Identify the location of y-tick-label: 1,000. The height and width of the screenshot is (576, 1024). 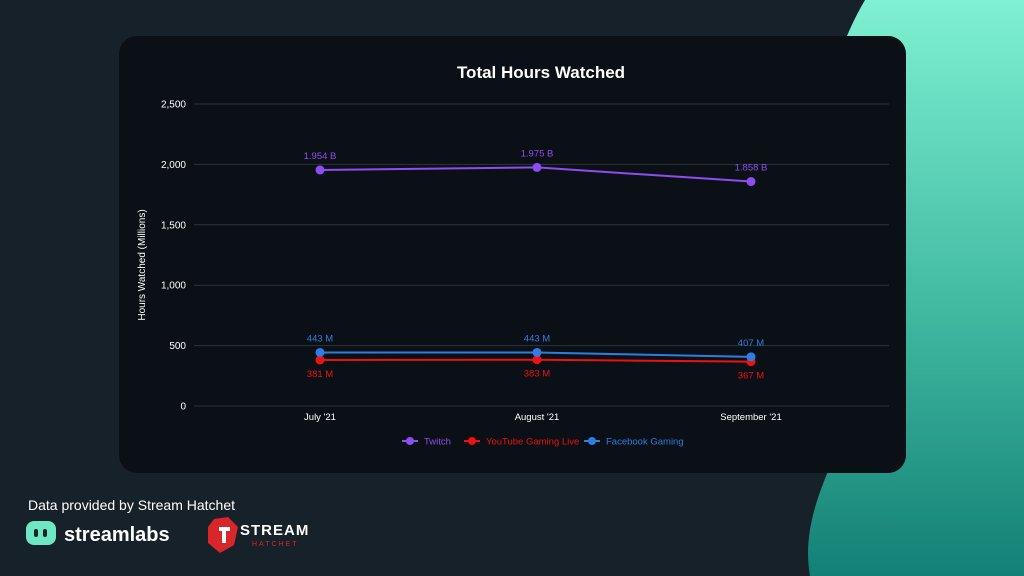
(173, 286).